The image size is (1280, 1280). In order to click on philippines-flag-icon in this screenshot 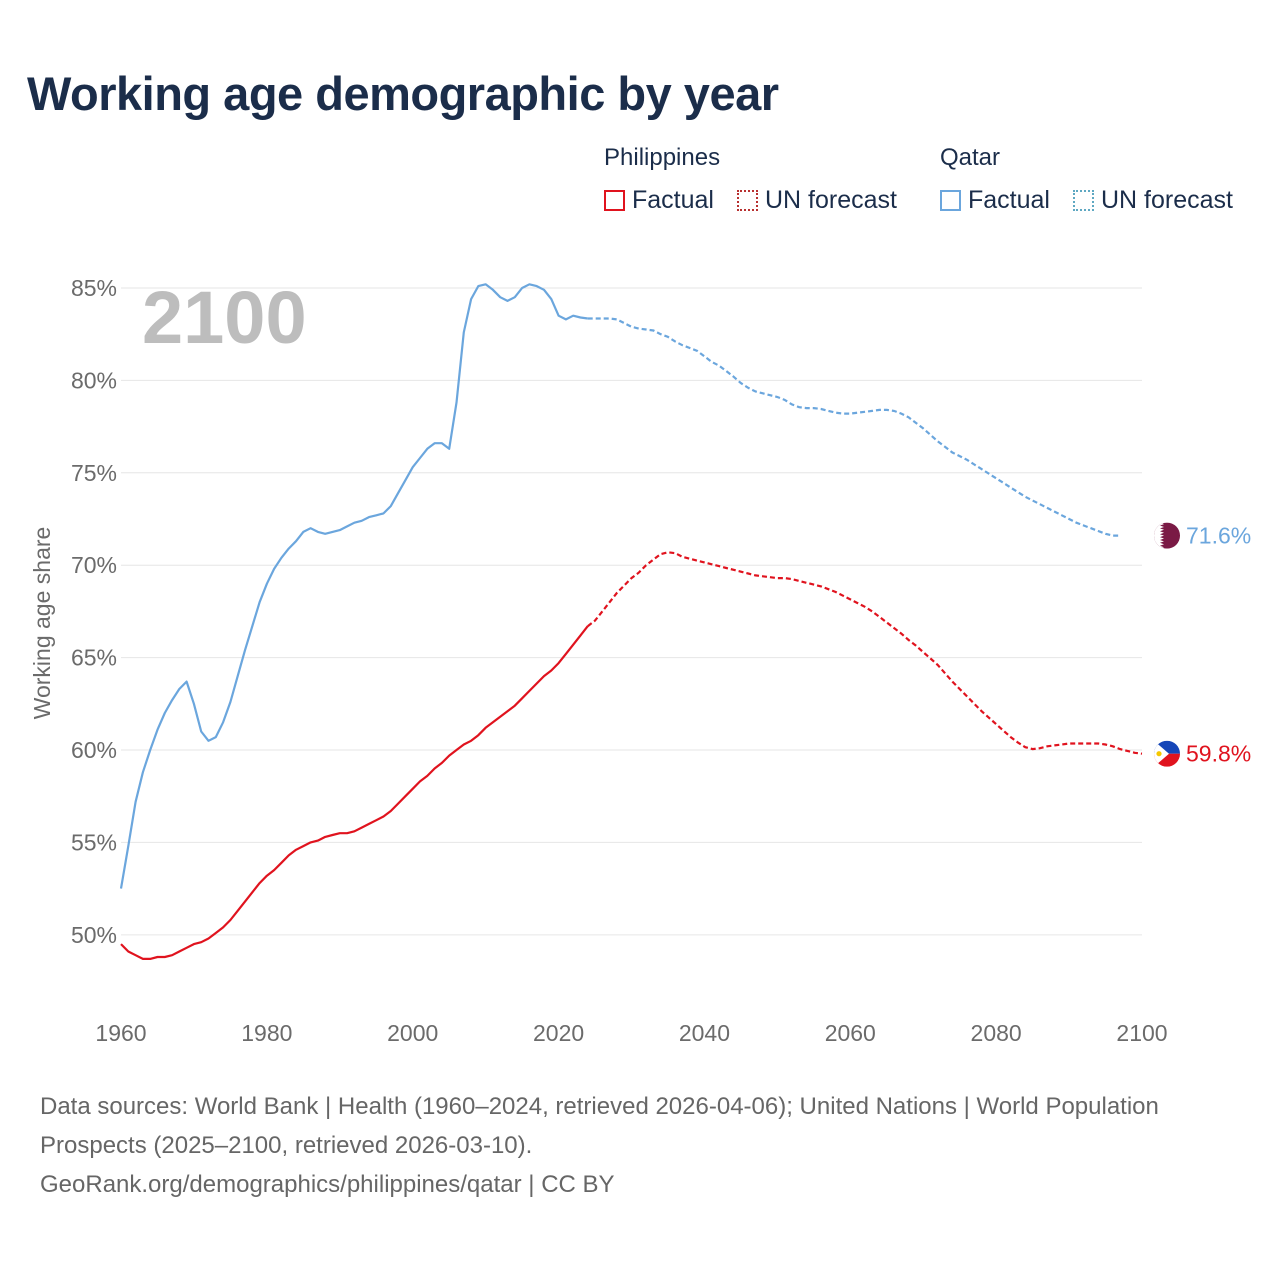, I will do `click(1167, 753)`.